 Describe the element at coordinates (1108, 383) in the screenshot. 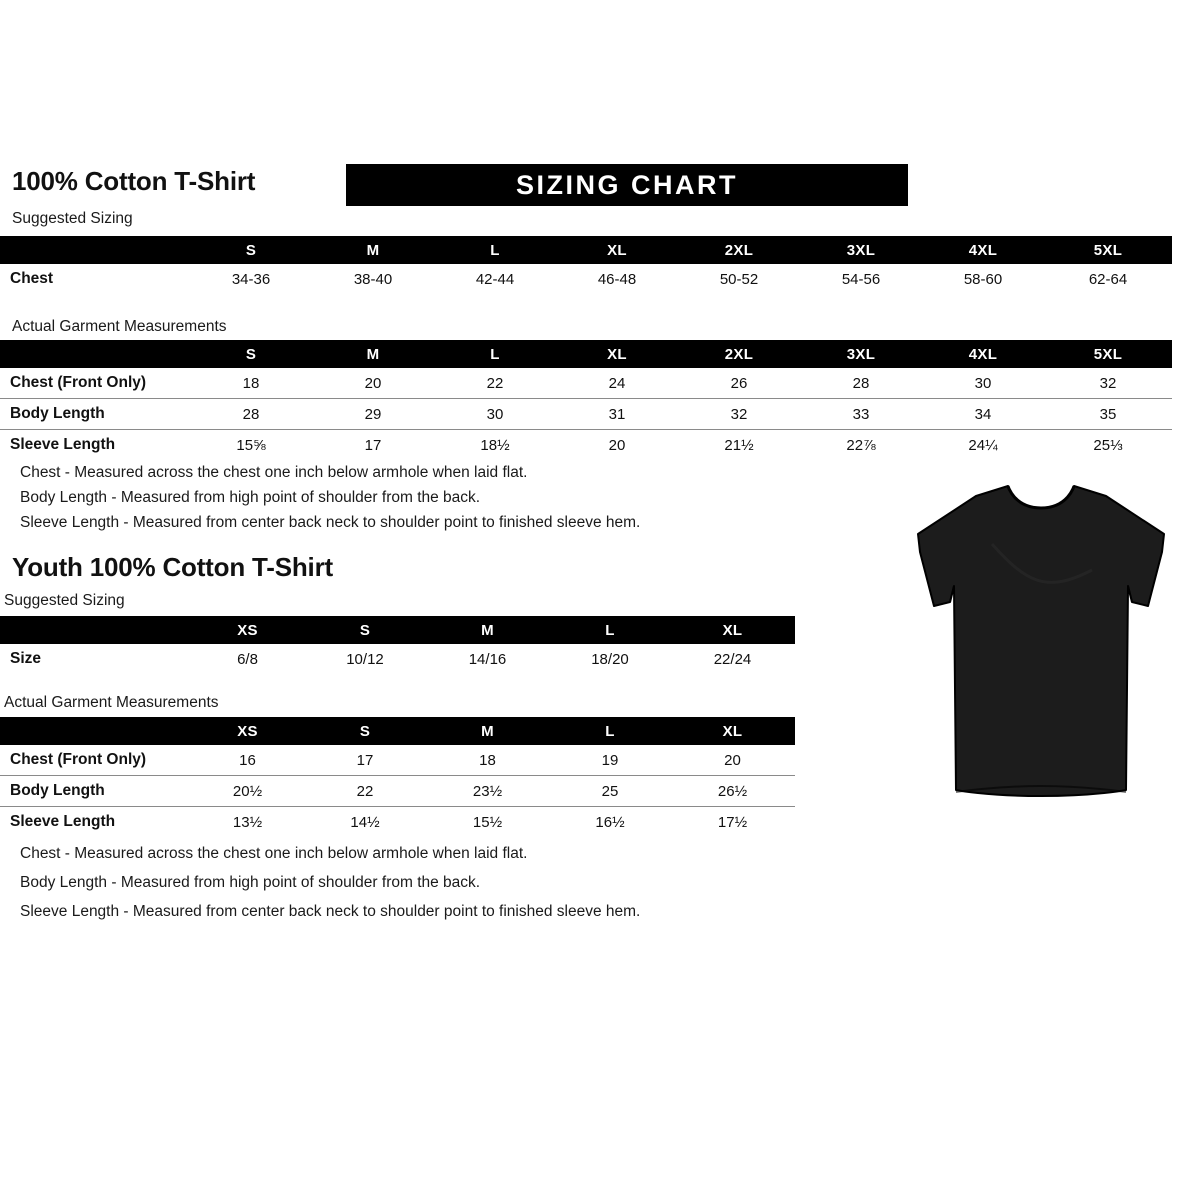

I see `cell-chestfront-5xl: 32` at that location.